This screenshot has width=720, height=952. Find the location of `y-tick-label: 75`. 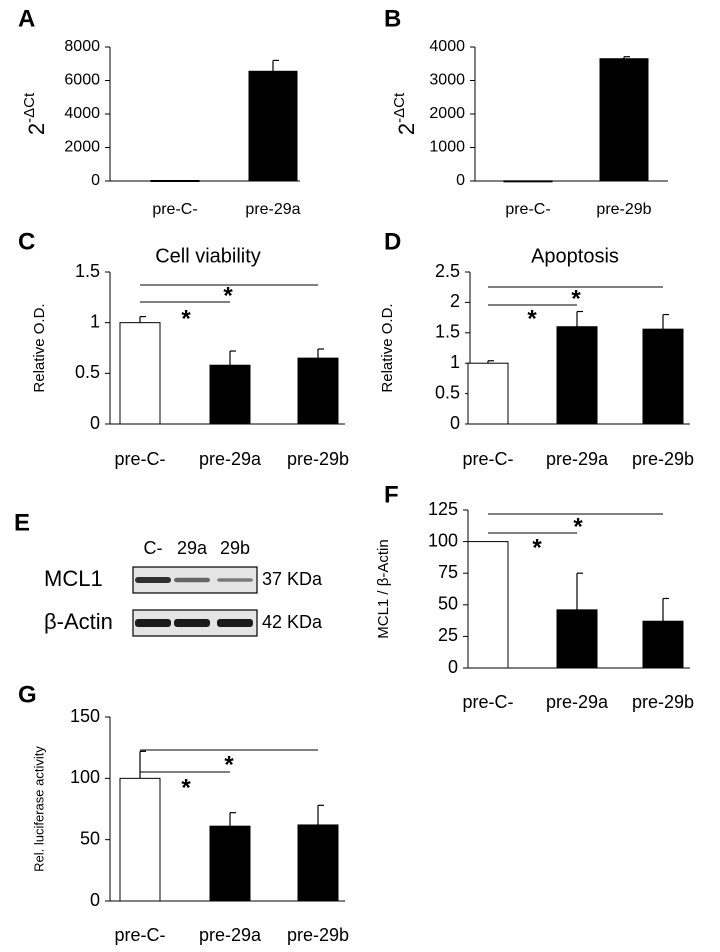

y-tick-label: 75 is located at coordinates (448, 572).